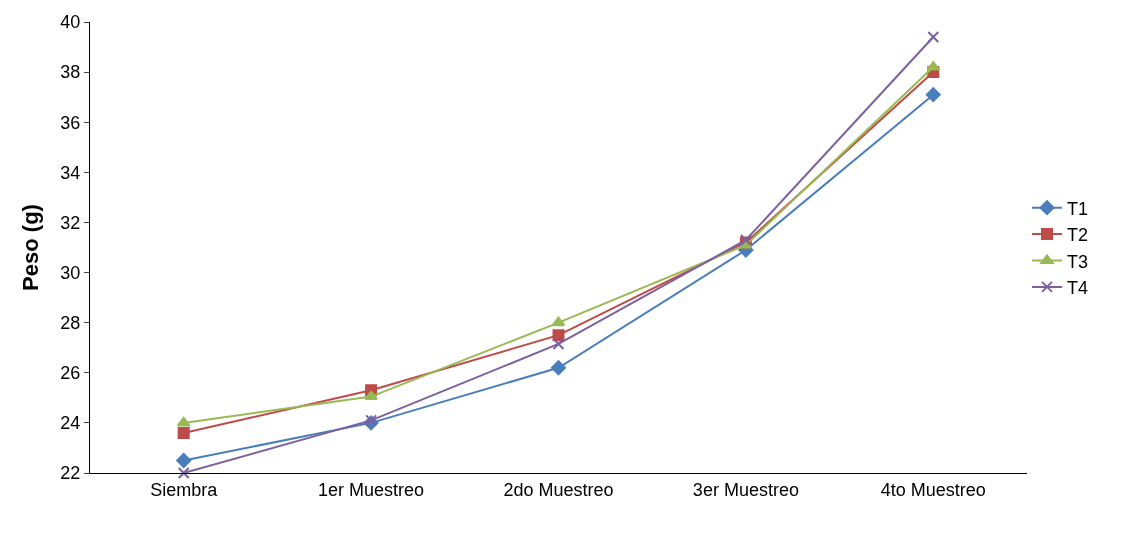  What do you see at coordinates (31, 247) in the screenshot?
I see `y-axis-title: Peso (g)` at bounding box center [31, 247].